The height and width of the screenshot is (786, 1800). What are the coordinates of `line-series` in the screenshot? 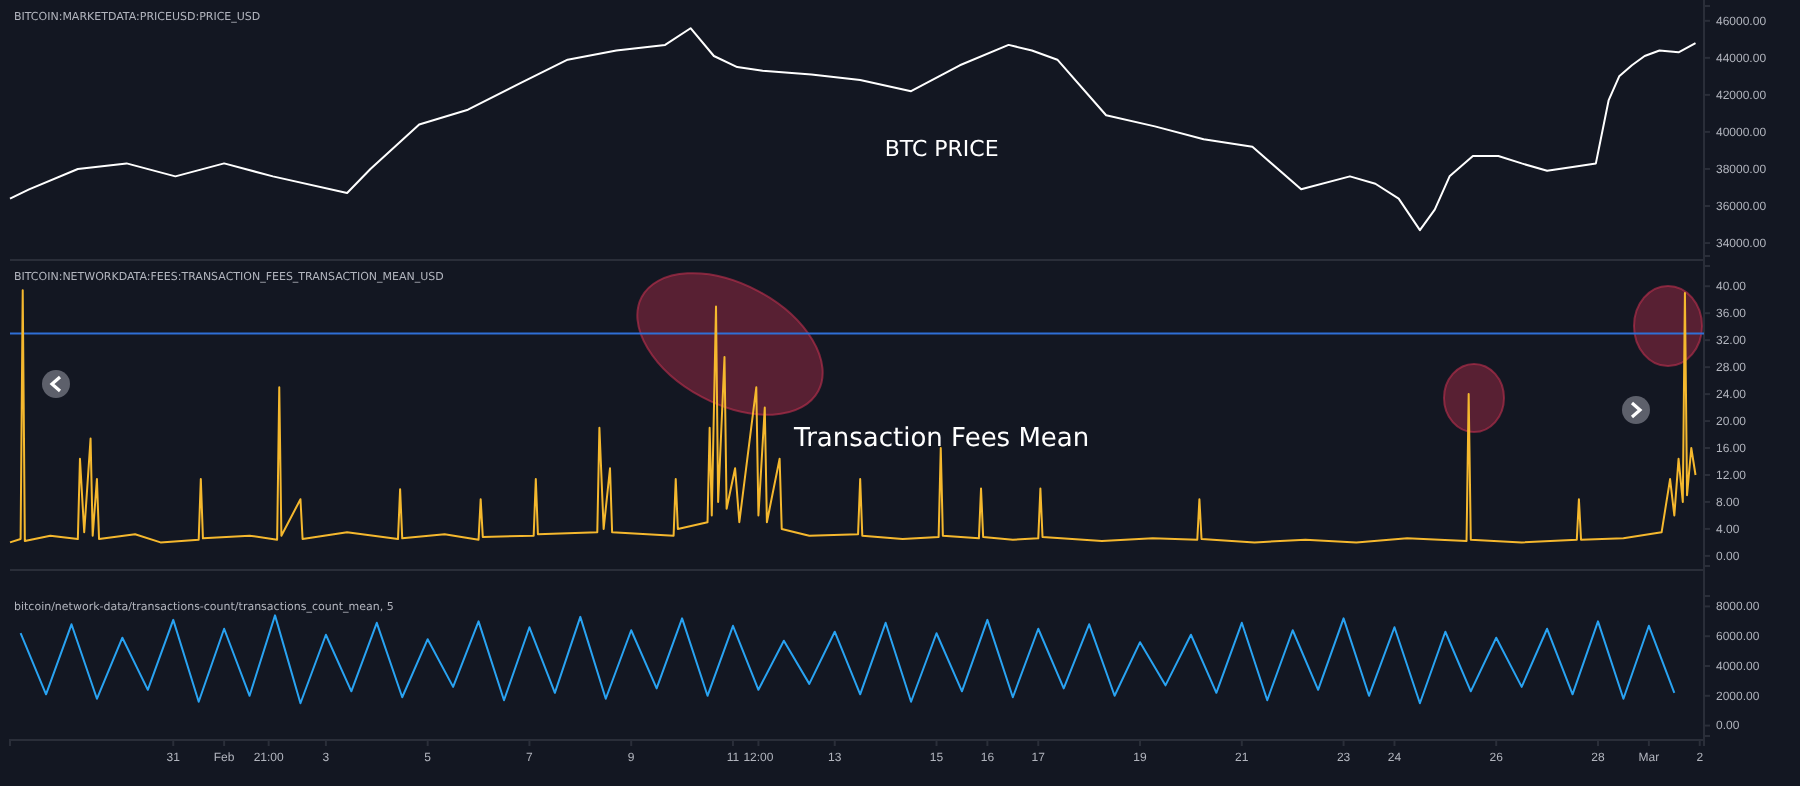 It's located at (847, 659).